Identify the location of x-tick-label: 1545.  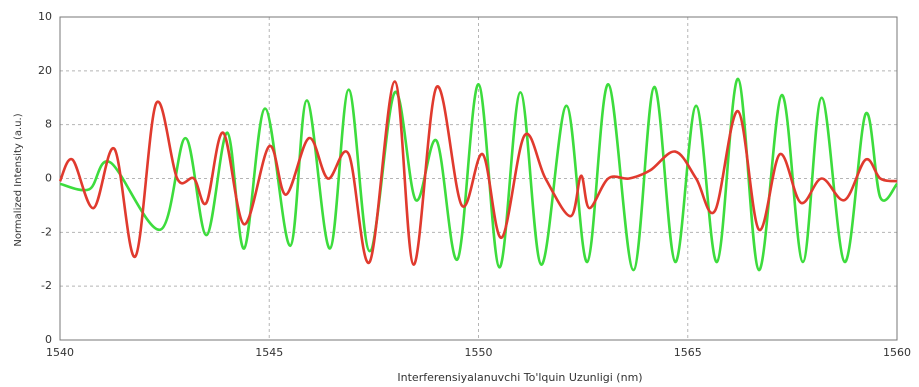
(269, 352).